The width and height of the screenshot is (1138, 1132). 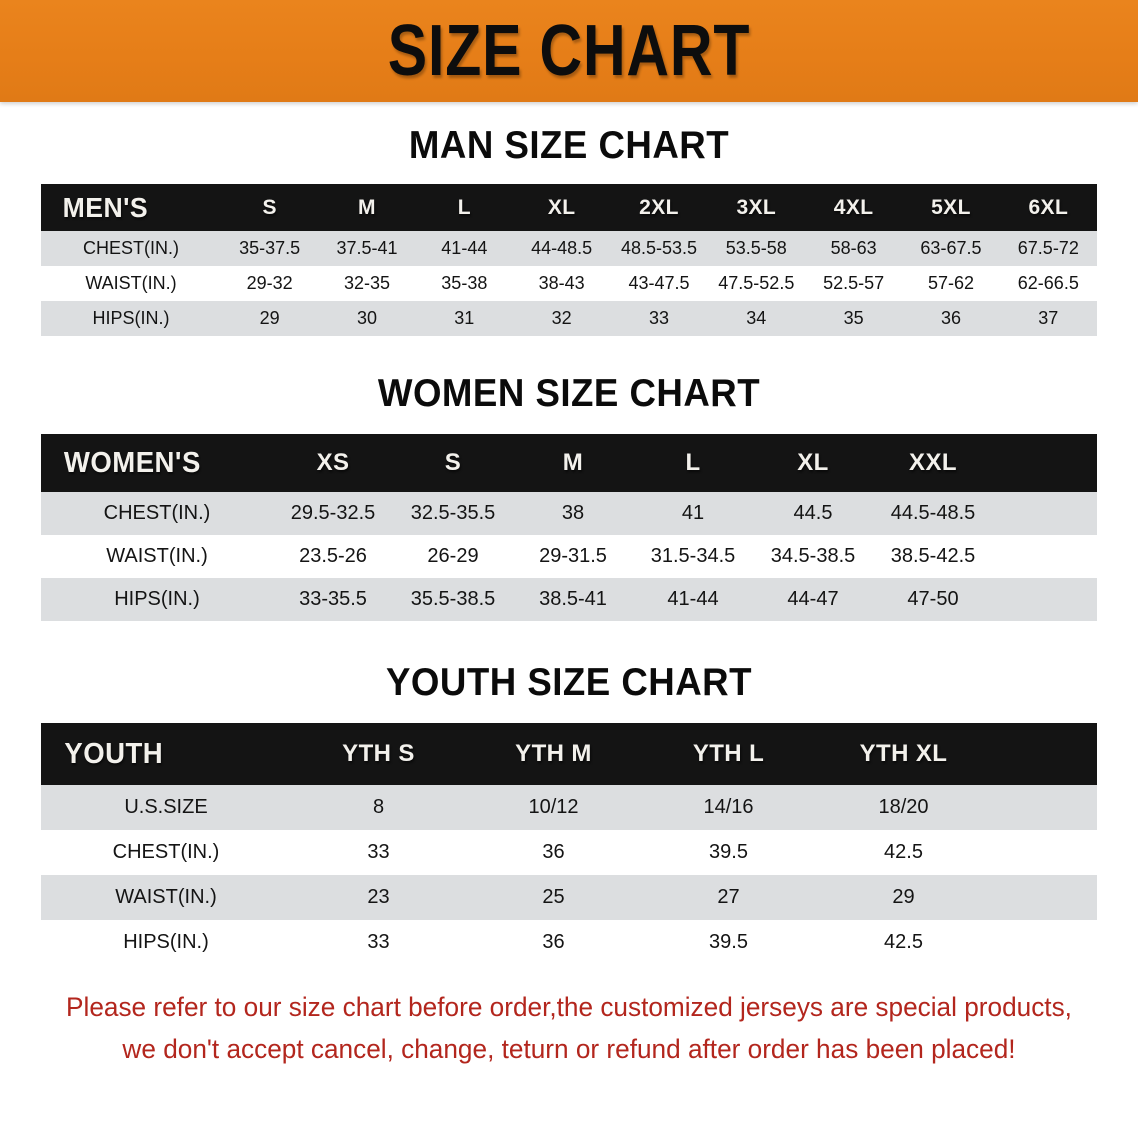 I want to click on man-chest-l: 41-44, so click(x=464, y=248).